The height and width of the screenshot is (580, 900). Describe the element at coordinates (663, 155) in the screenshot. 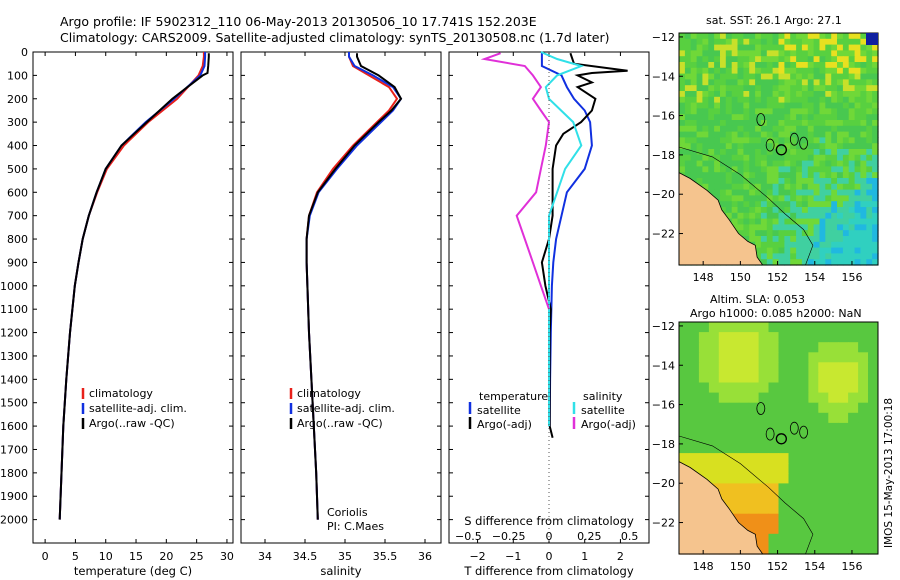

I see `sst_map-ytick-label: −18` at that location.